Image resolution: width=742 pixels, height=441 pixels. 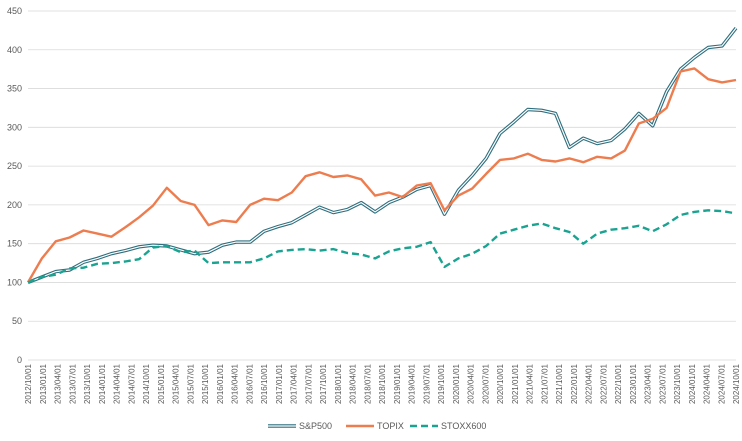 I want to click on x-tick-label: 2014/04/01, so click(x=117, y=383).